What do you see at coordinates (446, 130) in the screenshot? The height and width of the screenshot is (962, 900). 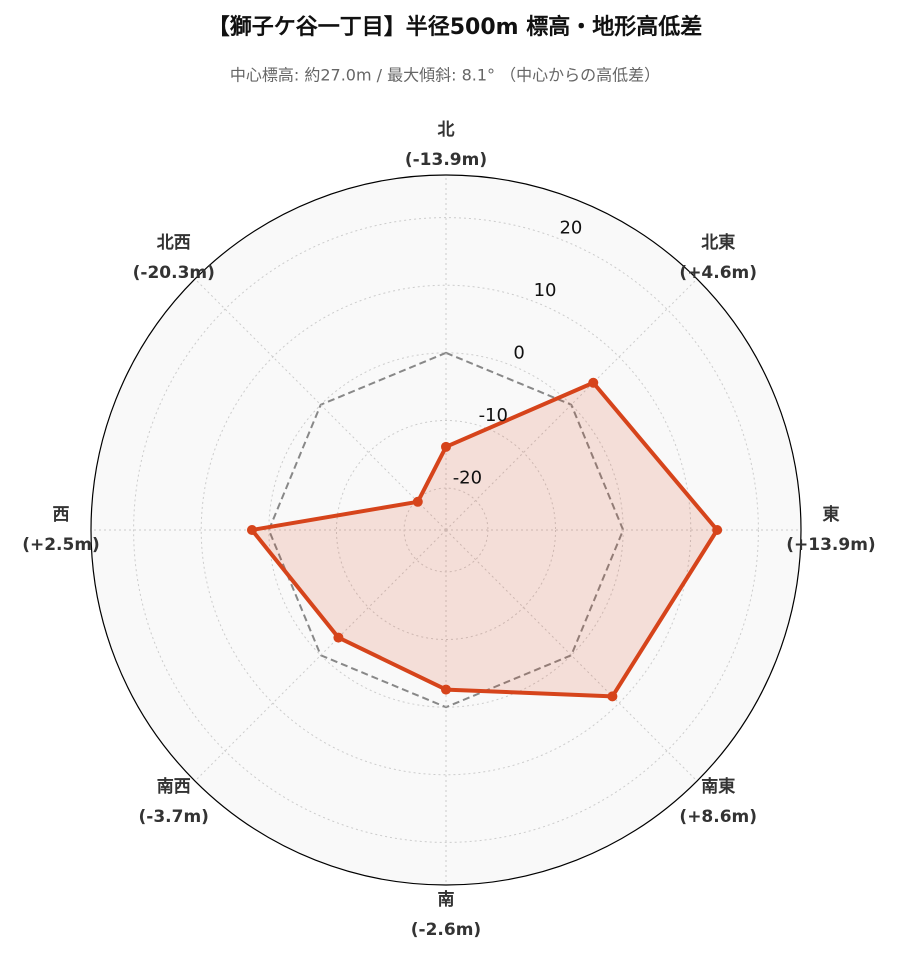 I see `category-label: 北` at bounding box center [446, 130].